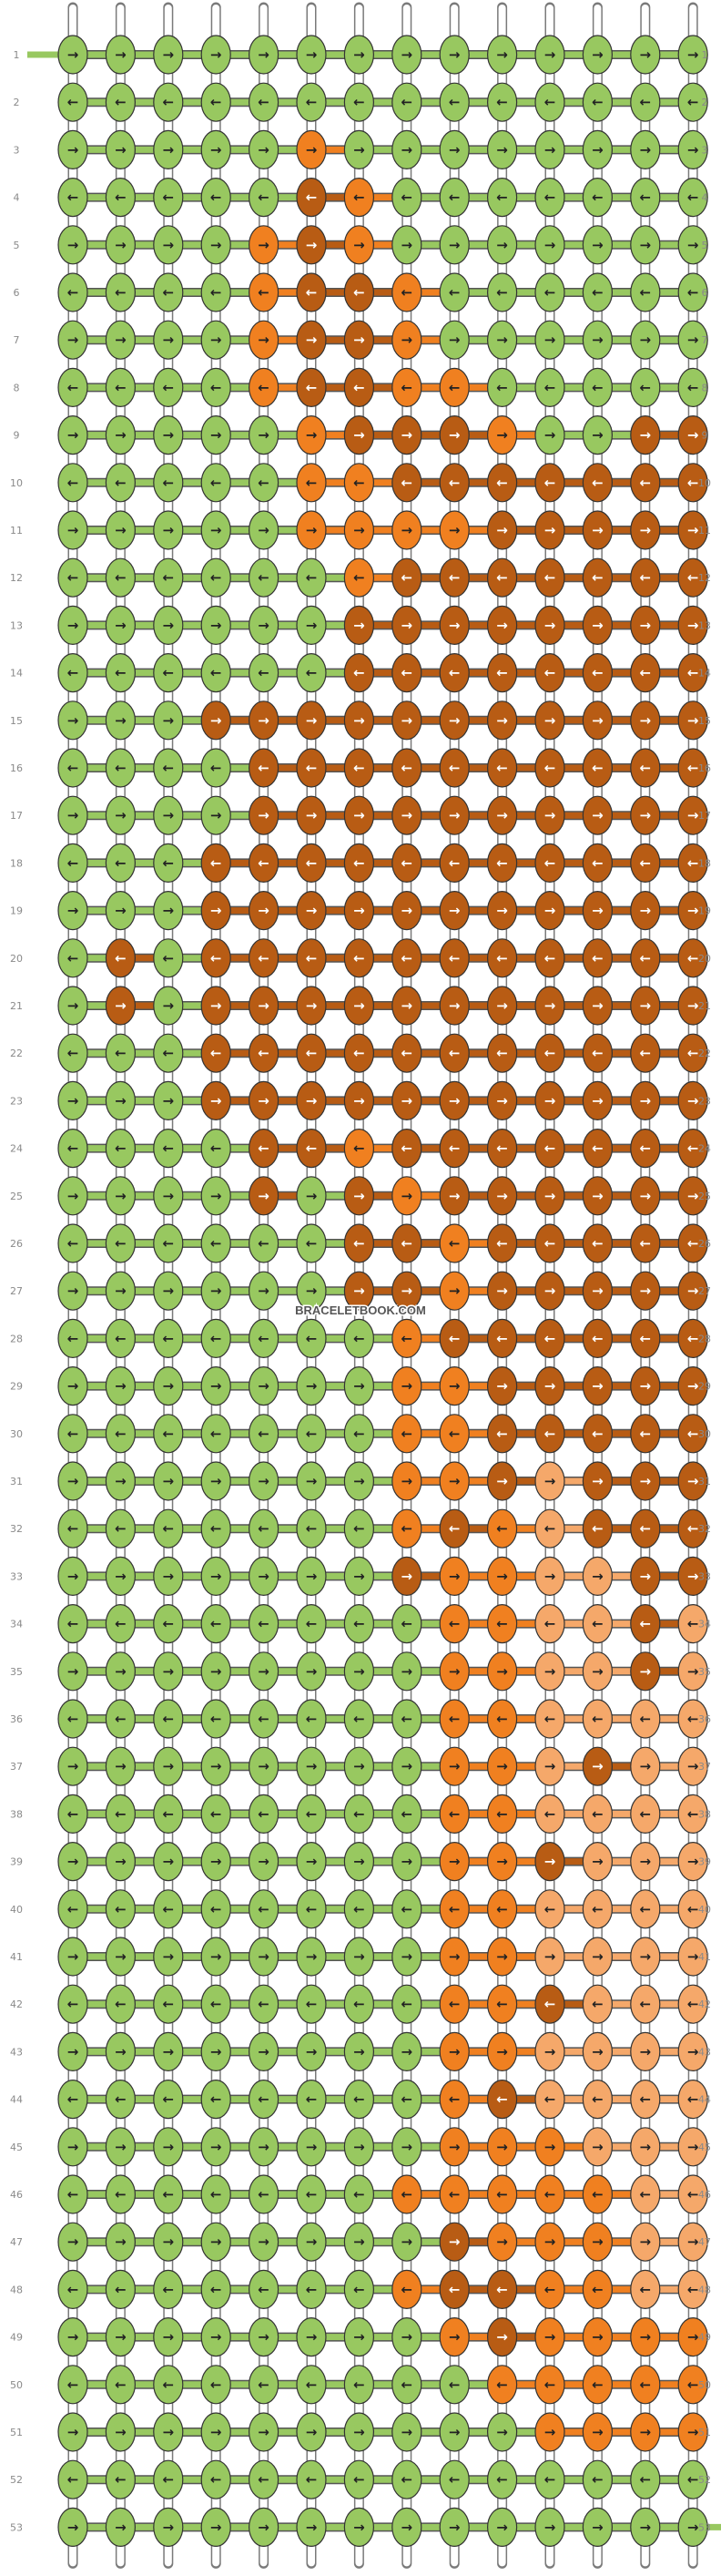 The height and width of the screenshot is (2576, 721). Describe the element at coordinates (16, 1957) in the screenshot. I see `row-number-left: 41` at that location.